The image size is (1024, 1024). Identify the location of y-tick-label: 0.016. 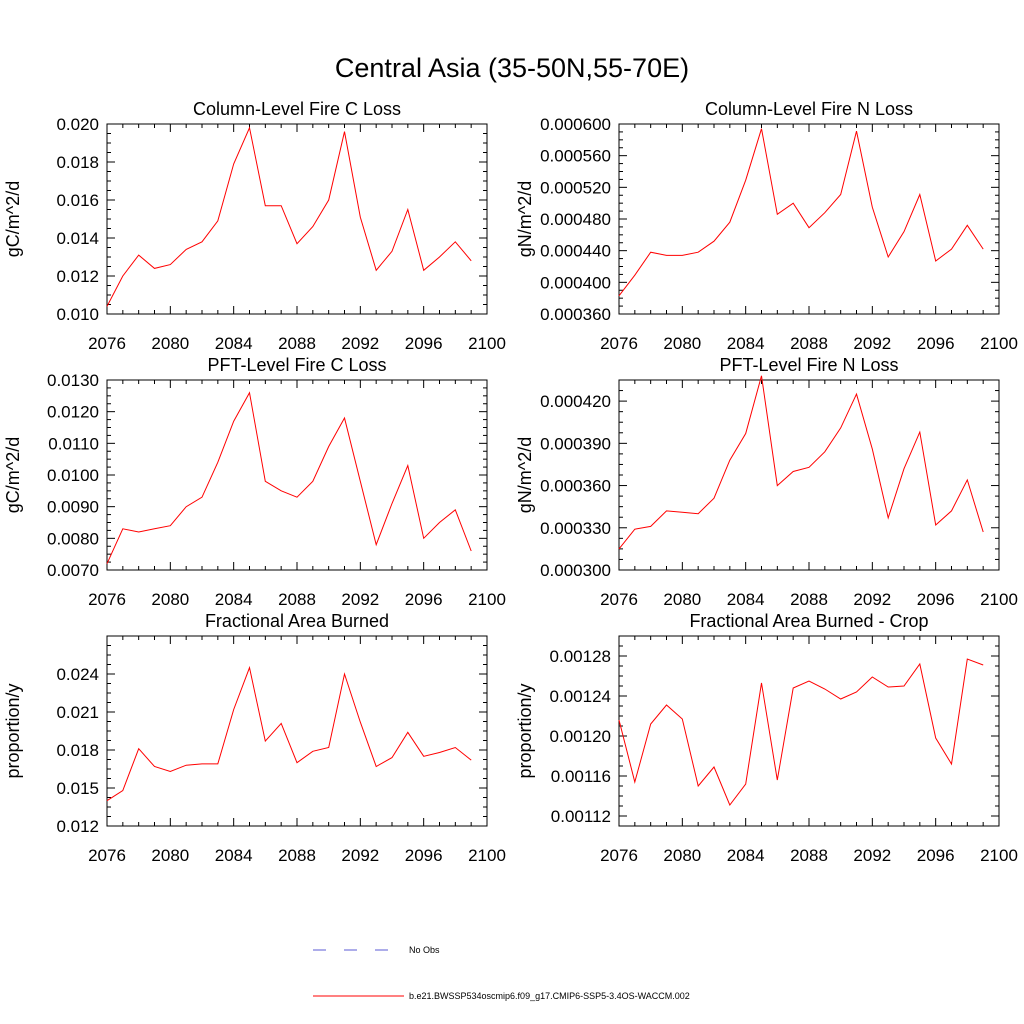
(77, 200).